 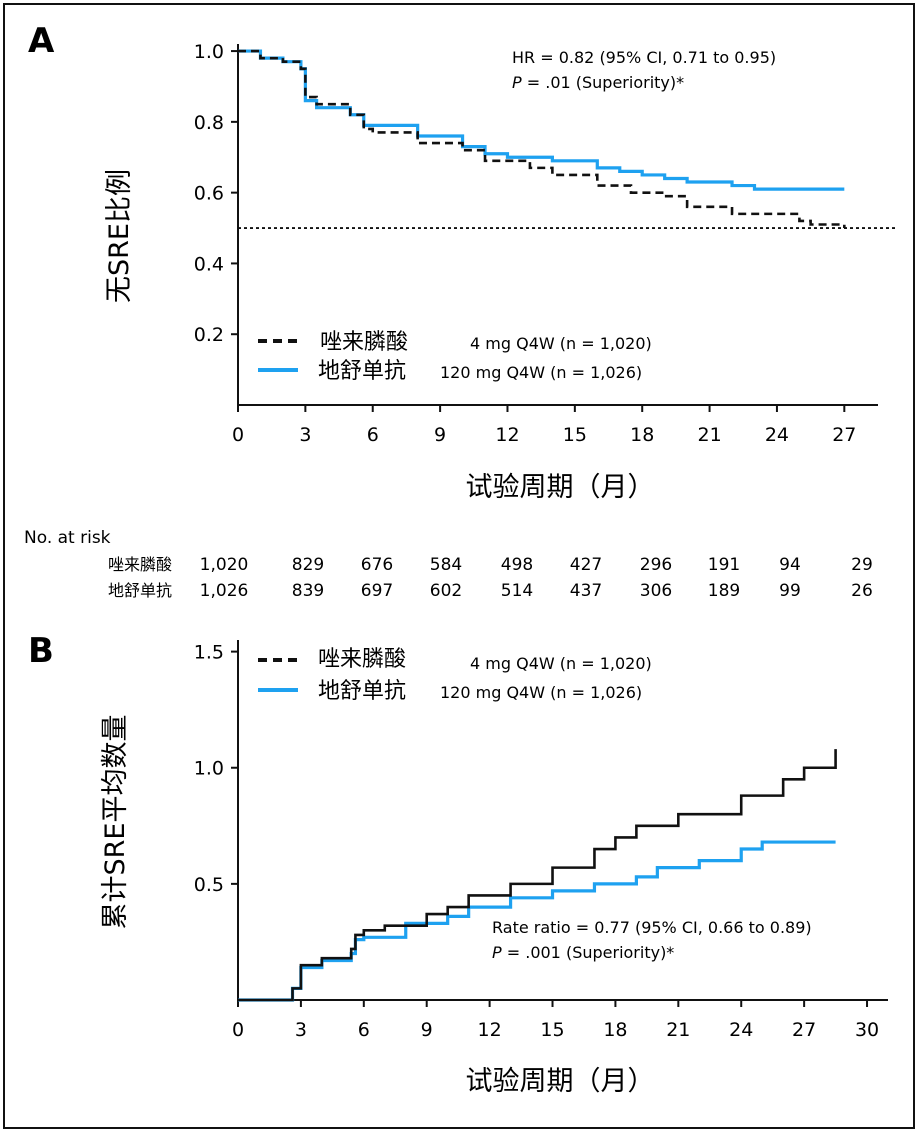 I want to click on panel-b-x-tick-label: 3, so click(x=301, y=1030).